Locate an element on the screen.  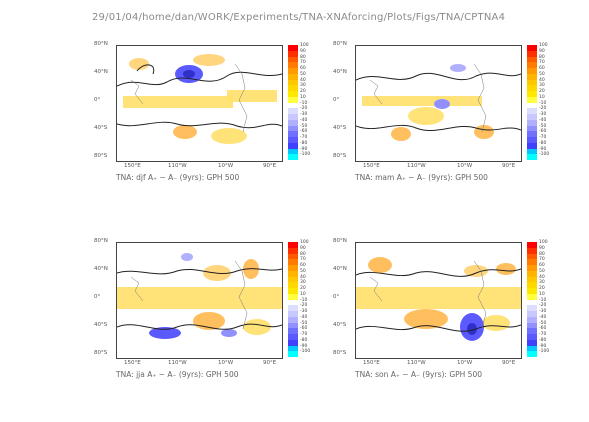
panel-title: TNA: djf A₊ − A₋ (9yrs): GPH 500 is located at coordinates (178, 177).